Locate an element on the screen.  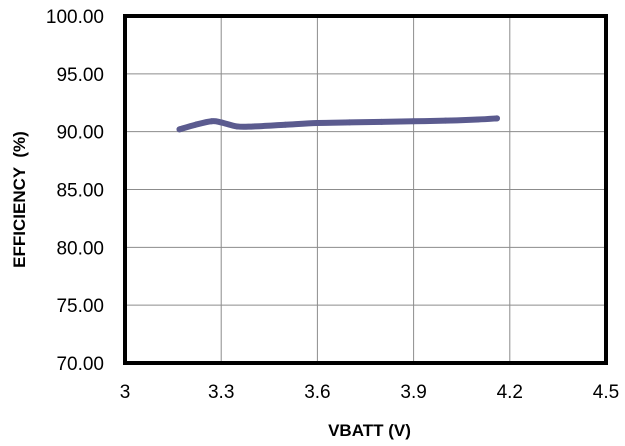
x-tick-label: 3.9 is located at coordinates (413, 392).